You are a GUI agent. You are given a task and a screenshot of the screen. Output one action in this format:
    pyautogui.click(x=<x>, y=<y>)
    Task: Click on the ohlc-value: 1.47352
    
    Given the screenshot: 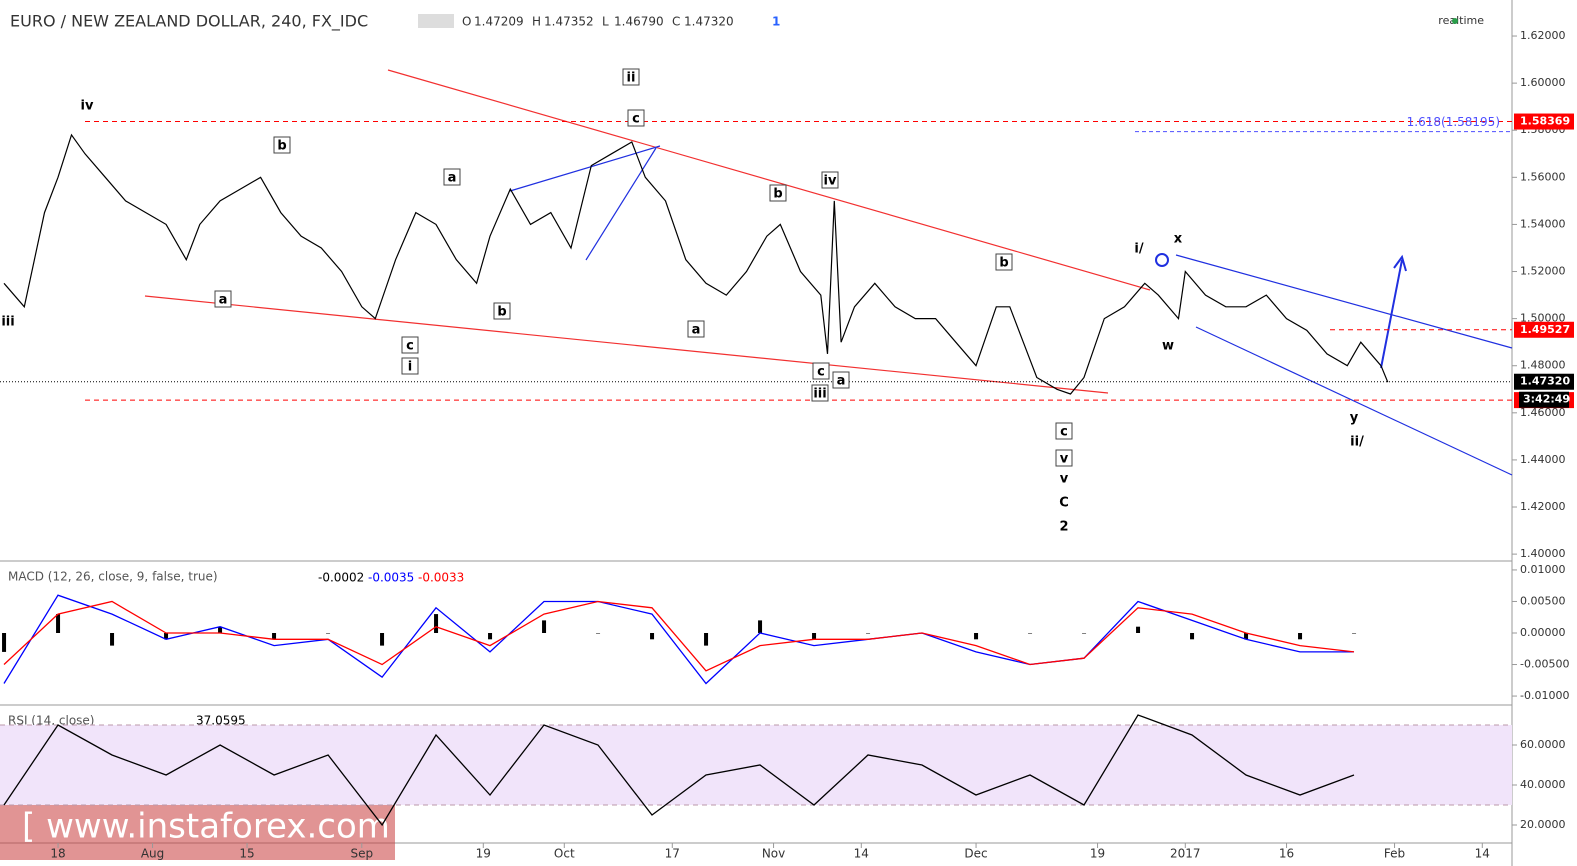 What is the action you would take?
    pyautogui.click(x=569, y=22)
    